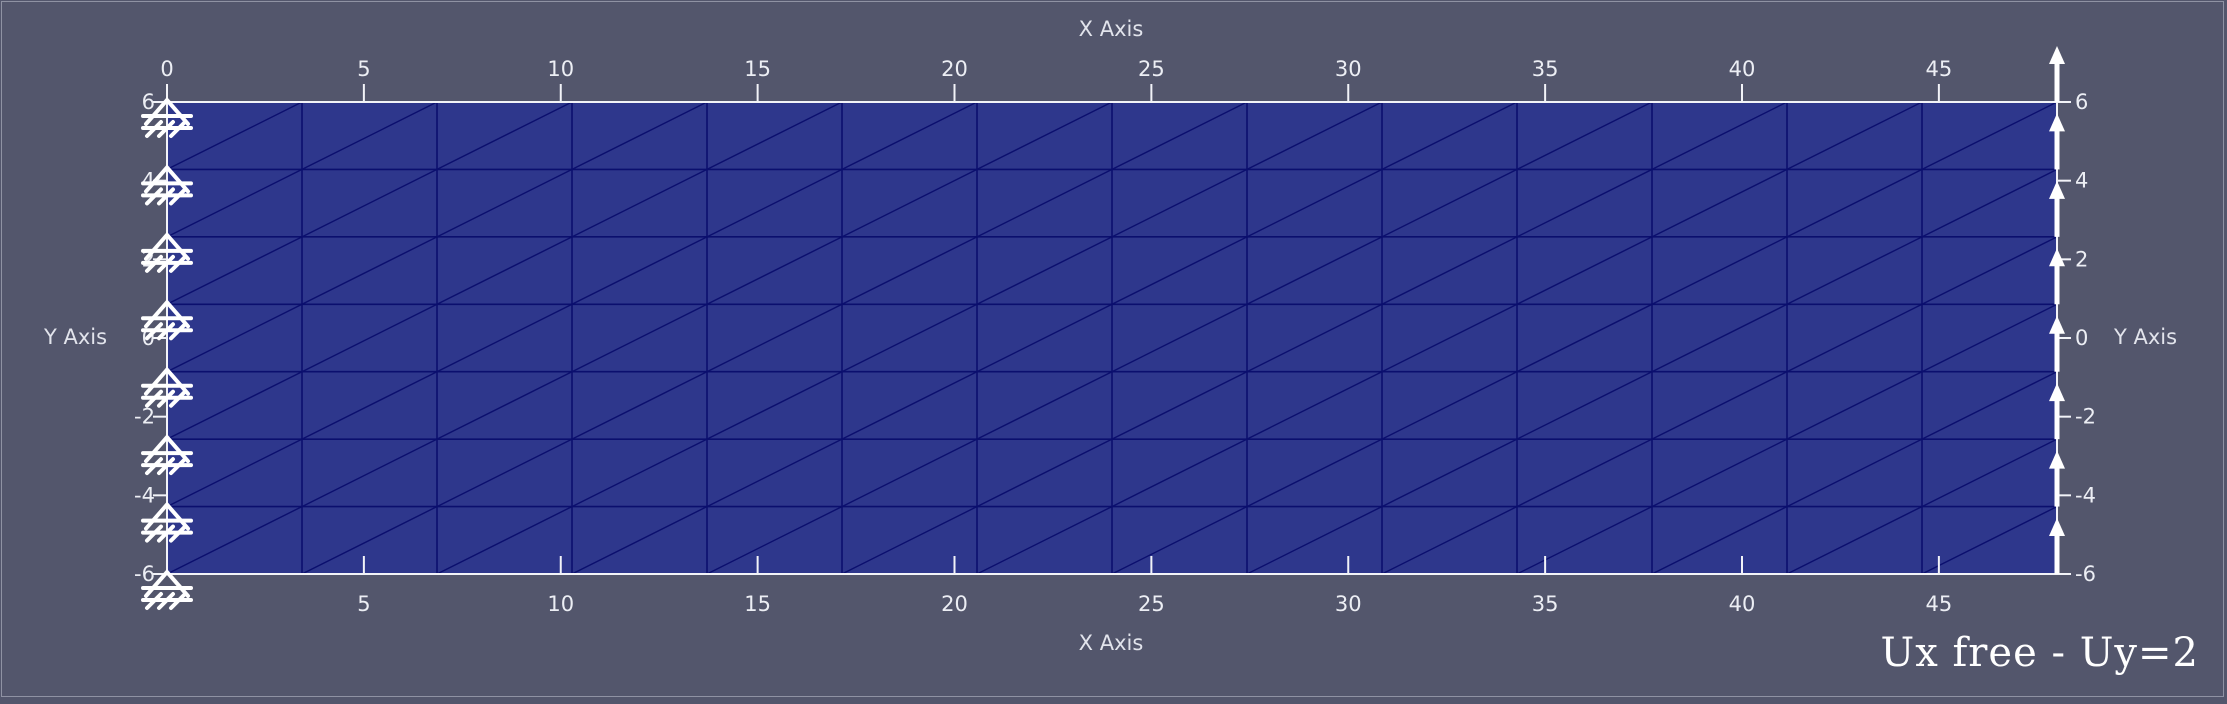 The width and height of the screenshot is (2227, 704). Describe the element at coordinates (144, 417) in the screenshot. I see `y-tick-left-label: -2` at that location.